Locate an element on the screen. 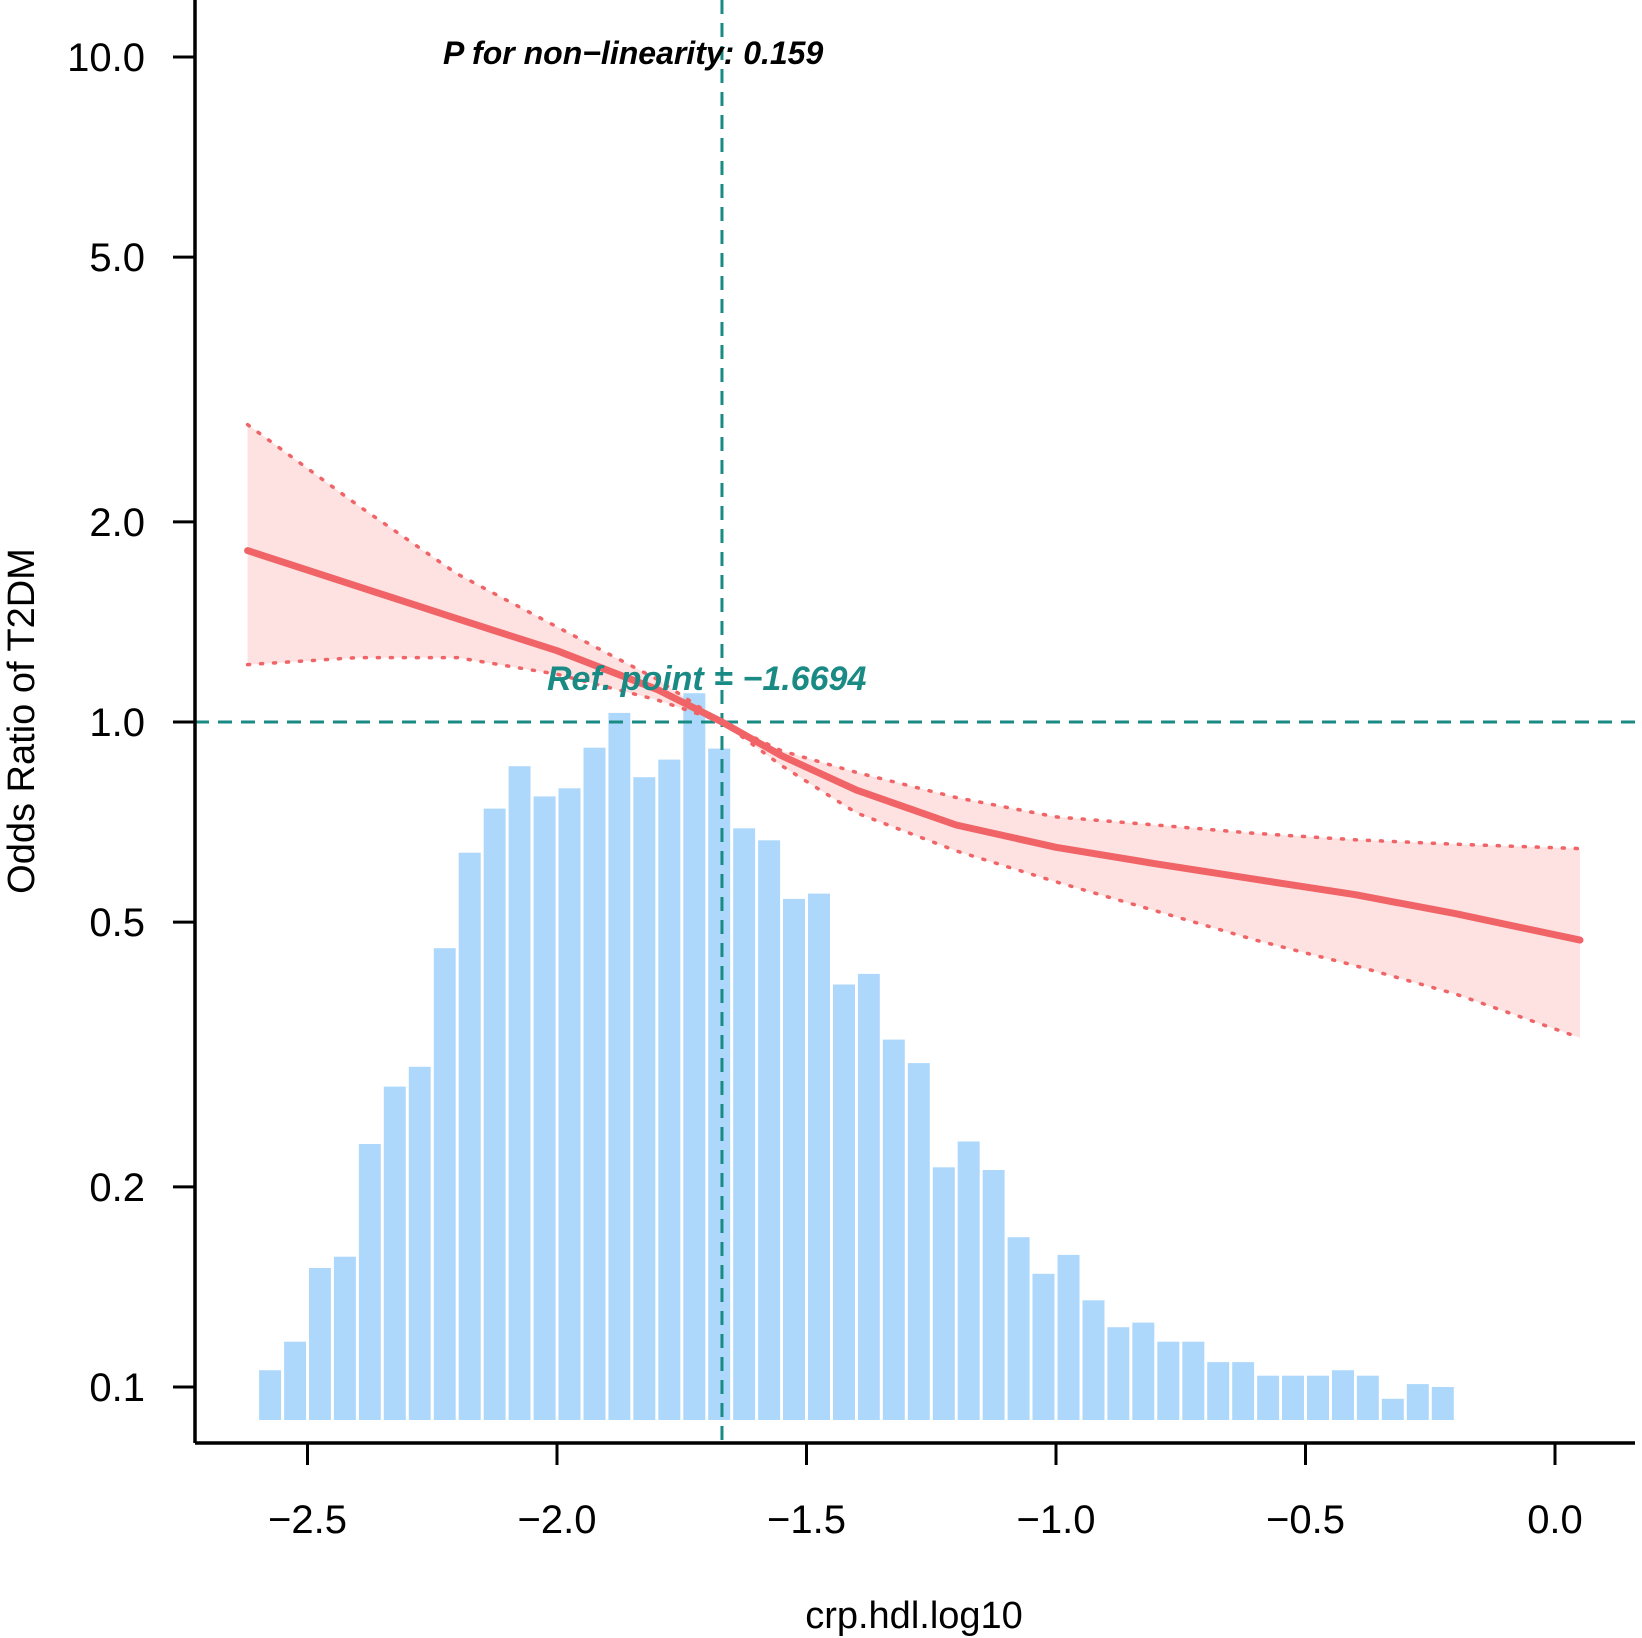 Image resolution: width=1642 pixels, height=1638 pixels. x-tick-label: −2.5 is located at coordinates (307, 1520).